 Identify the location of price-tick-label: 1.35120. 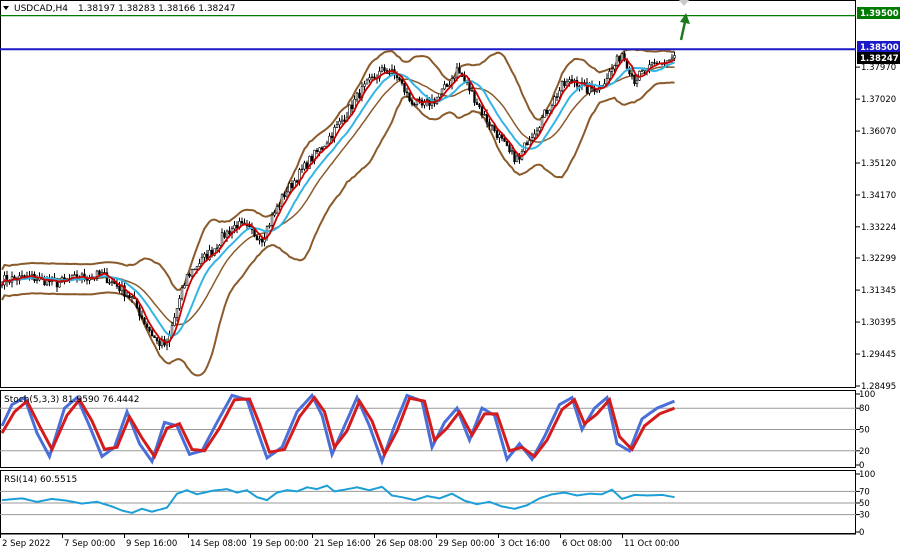
(878, 164).